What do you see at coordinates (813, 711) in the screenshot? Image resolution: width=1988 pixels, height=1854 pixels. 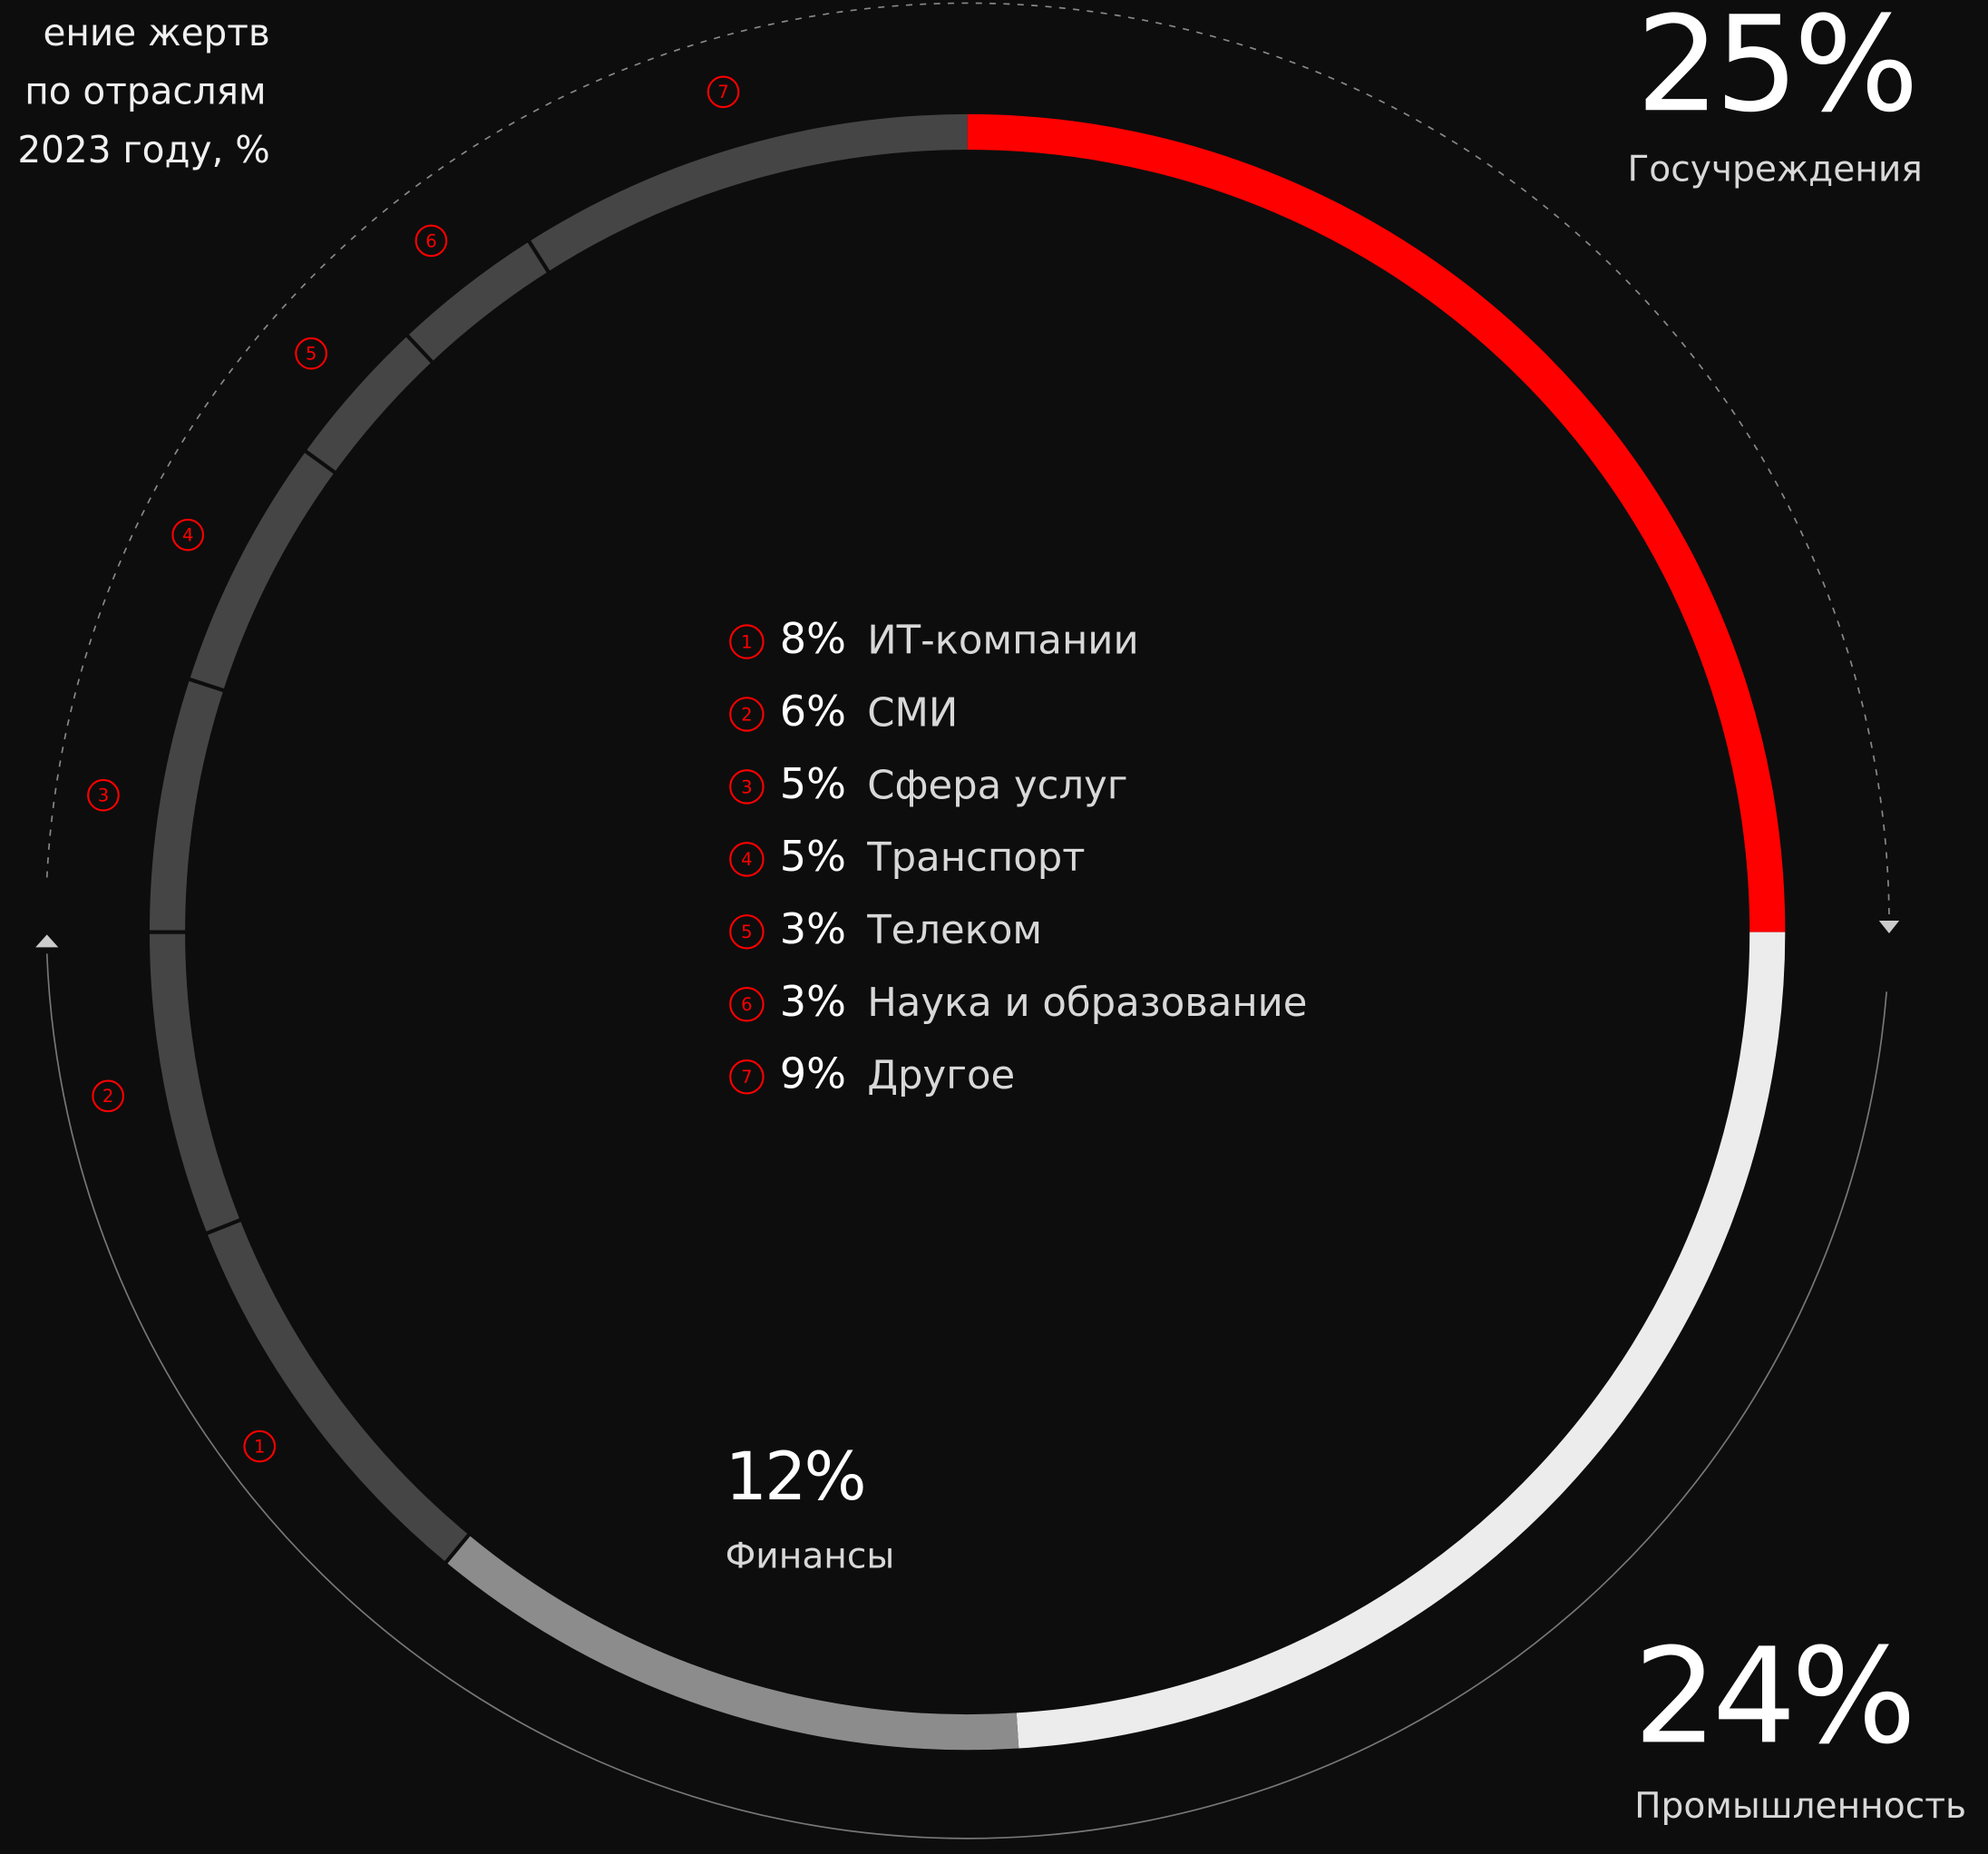 I see `legend-value: 6%` at bounding box center [813, 711].